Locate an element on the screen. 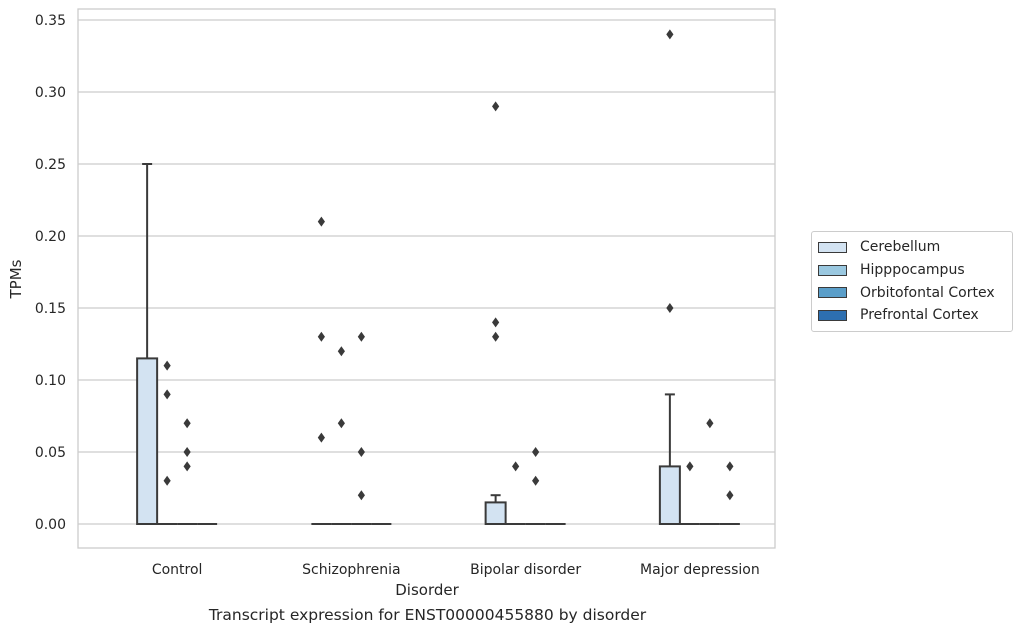  legend-item: Prefrontal Cortex is located at coordinates (912, 315).